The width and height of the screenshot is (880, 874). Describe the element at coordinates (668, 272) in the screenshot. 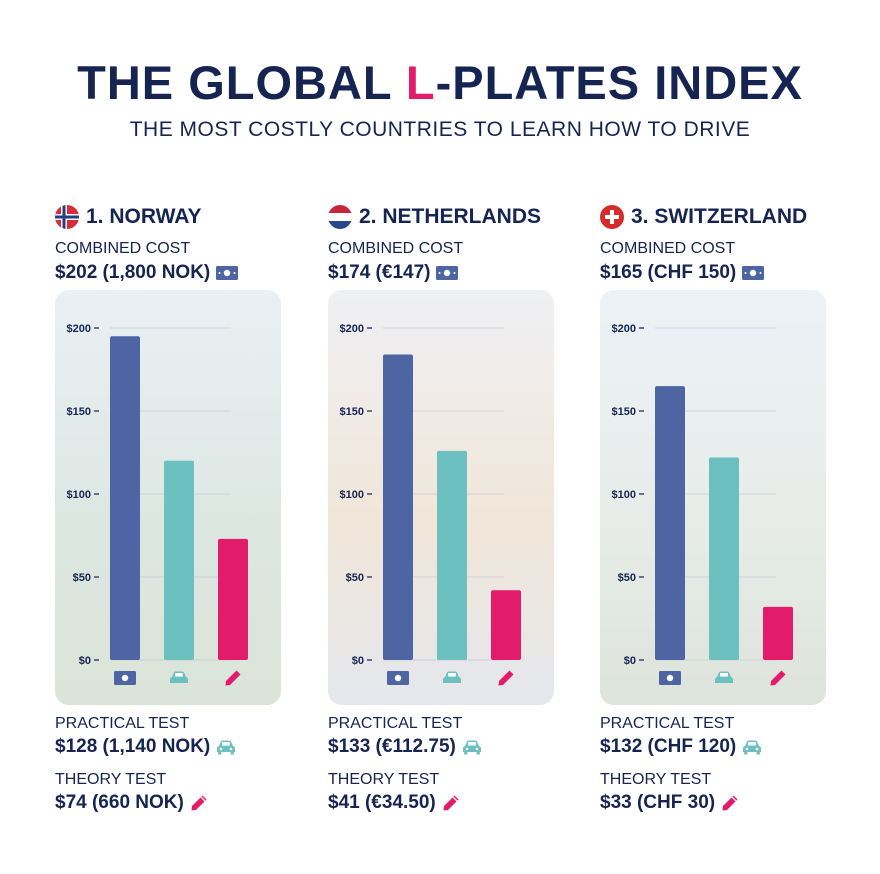

I see `combined-cost-text: $165 (CHF 150)` at that location.